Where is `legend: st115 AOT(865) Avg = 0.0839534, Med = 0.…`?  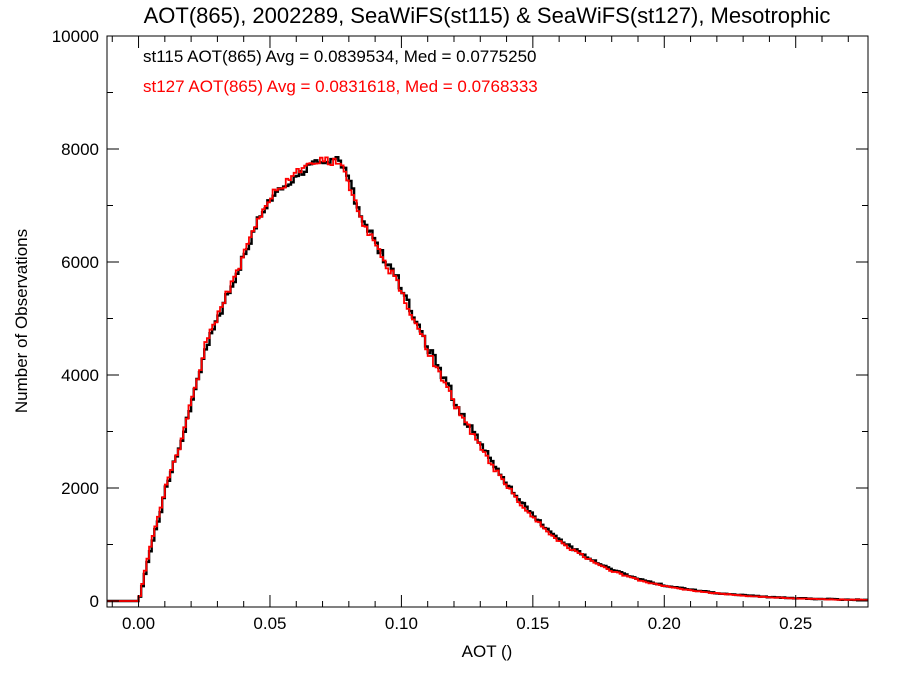 legend: st115 AOT(865) Avg = 0.0839534, Med = 0.… is located at coordinates (340, 71).